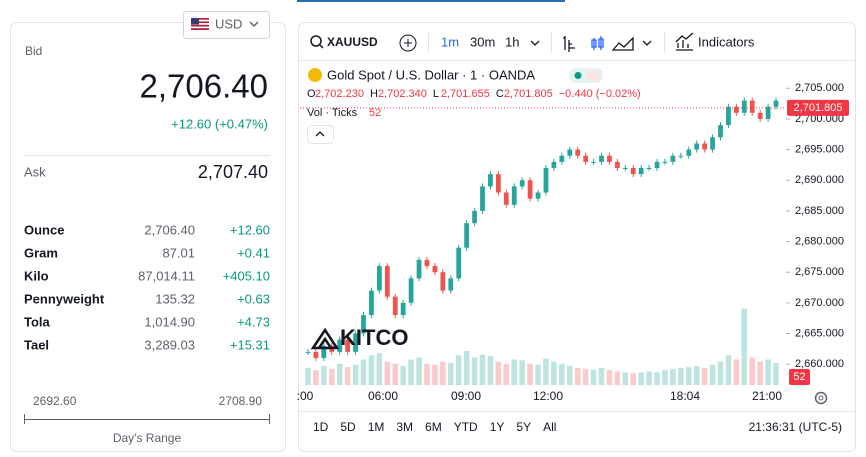  What do you see at coordinates (241, 401) in the screenshot?
I see `range-high: 2708.90` at bounding box center [241, 401].